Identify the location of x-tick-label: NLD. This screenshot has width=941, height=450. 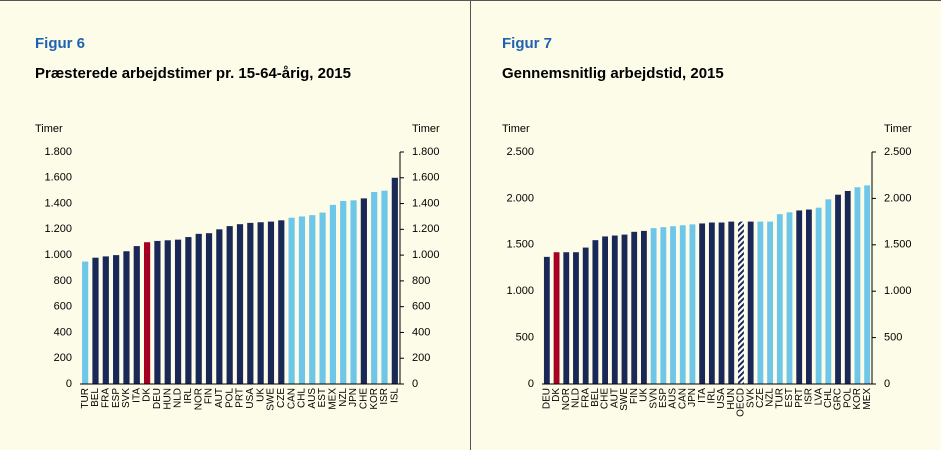
(576, 398).